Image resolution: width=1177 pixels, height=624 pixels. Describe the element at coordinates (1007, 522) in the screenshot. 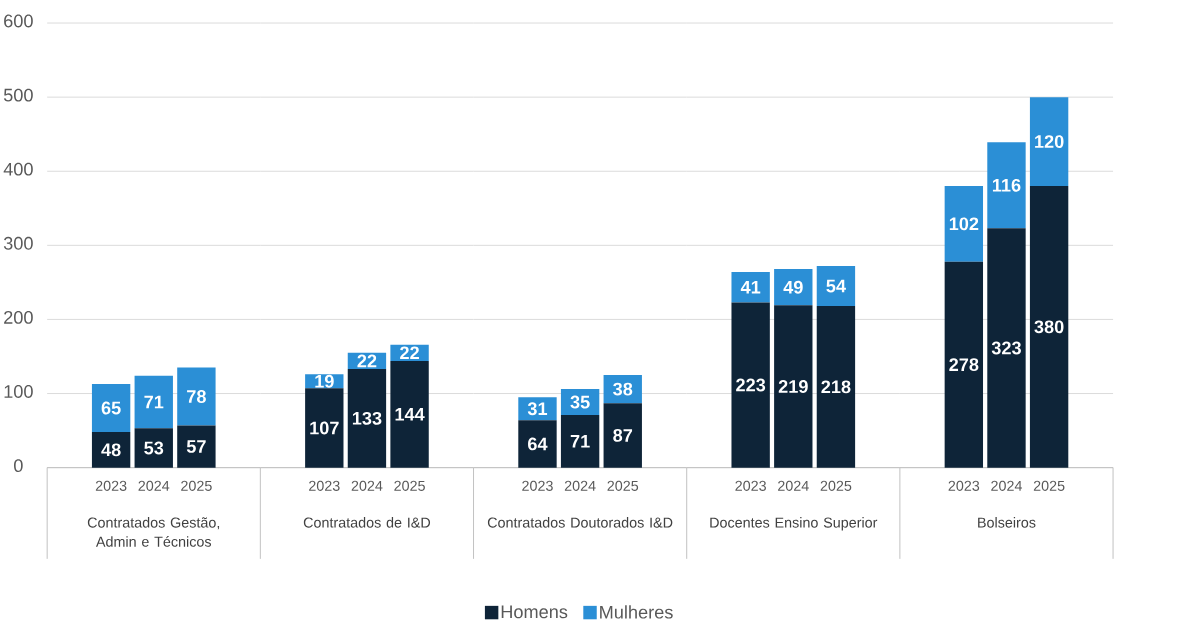

I see `x-axis-title: Bolseiros` at that location.